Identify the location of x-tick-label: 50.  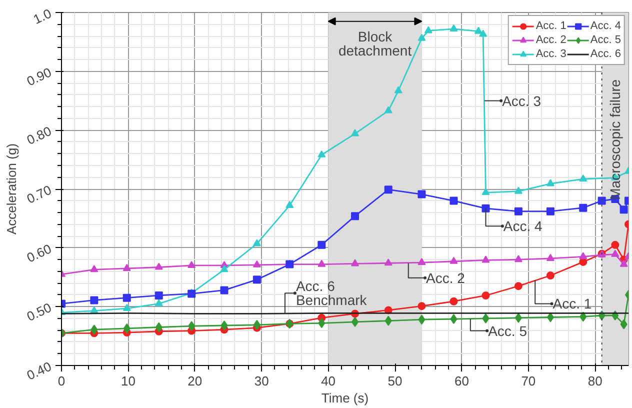
(395, 381).